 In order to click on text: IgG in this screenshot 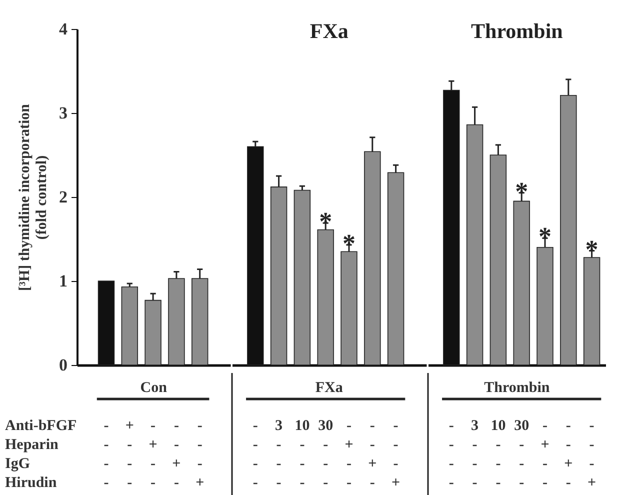, I will do `click(17, 464)`.